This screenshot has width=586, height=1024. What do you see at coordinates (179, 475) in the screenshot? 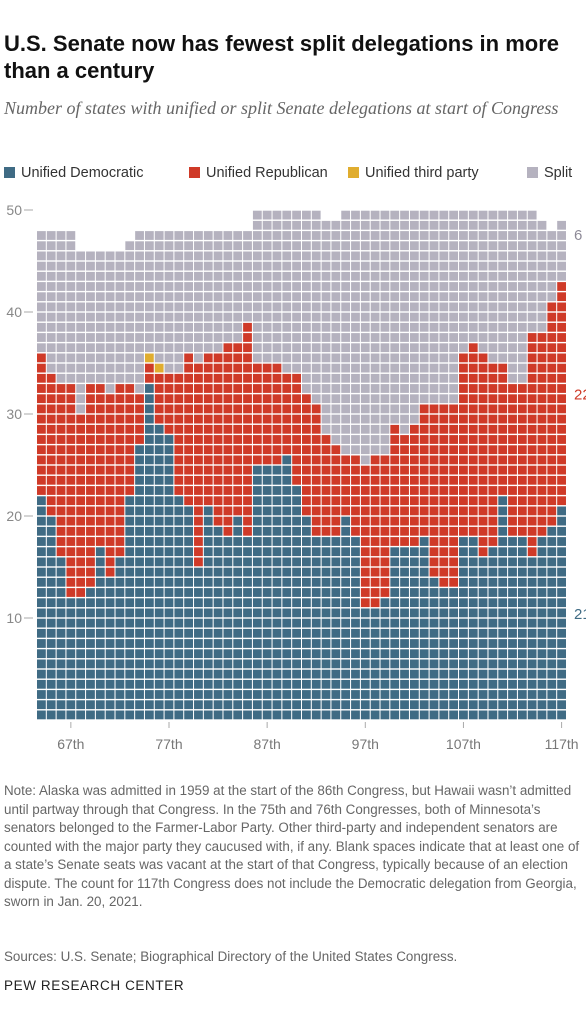
I see `bar-78th` at bounding box center [179, 475].